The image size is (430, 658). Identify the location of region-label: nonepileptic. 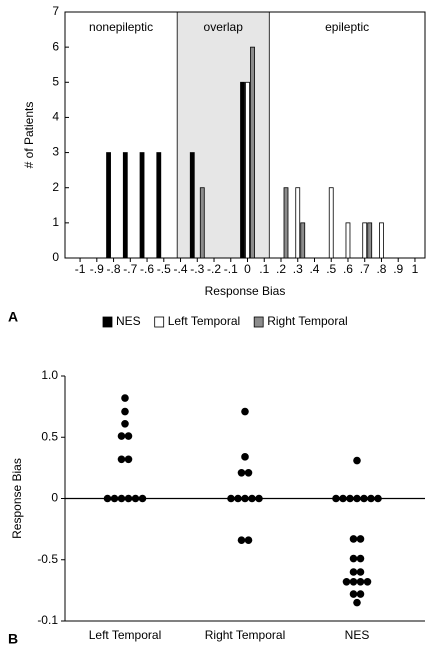
(121, 27).